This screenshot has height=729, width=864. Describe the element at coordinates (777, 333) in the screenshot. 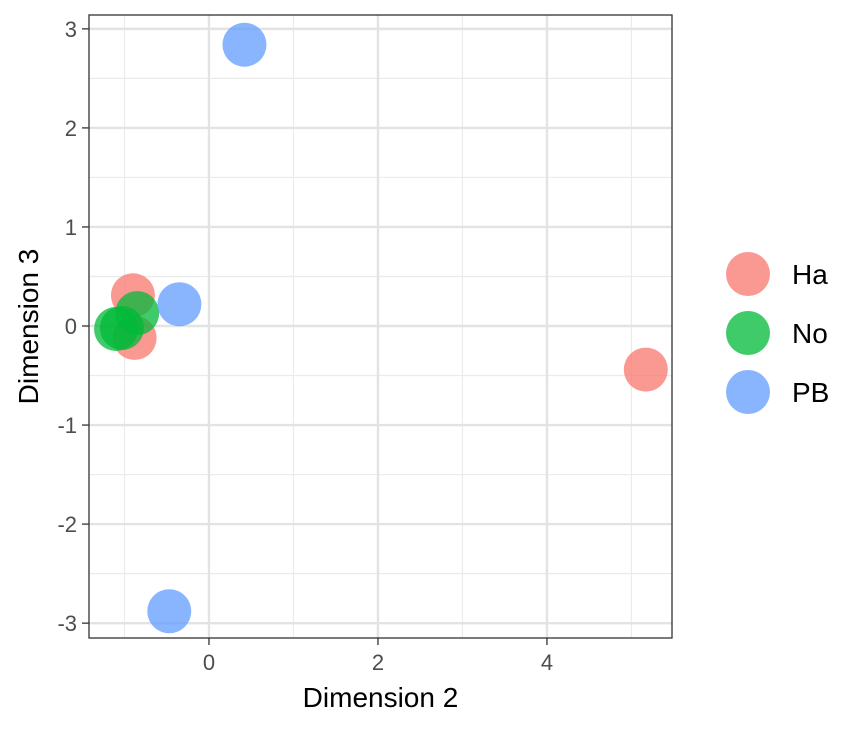

I see `legend: Ha No PB` at that location.